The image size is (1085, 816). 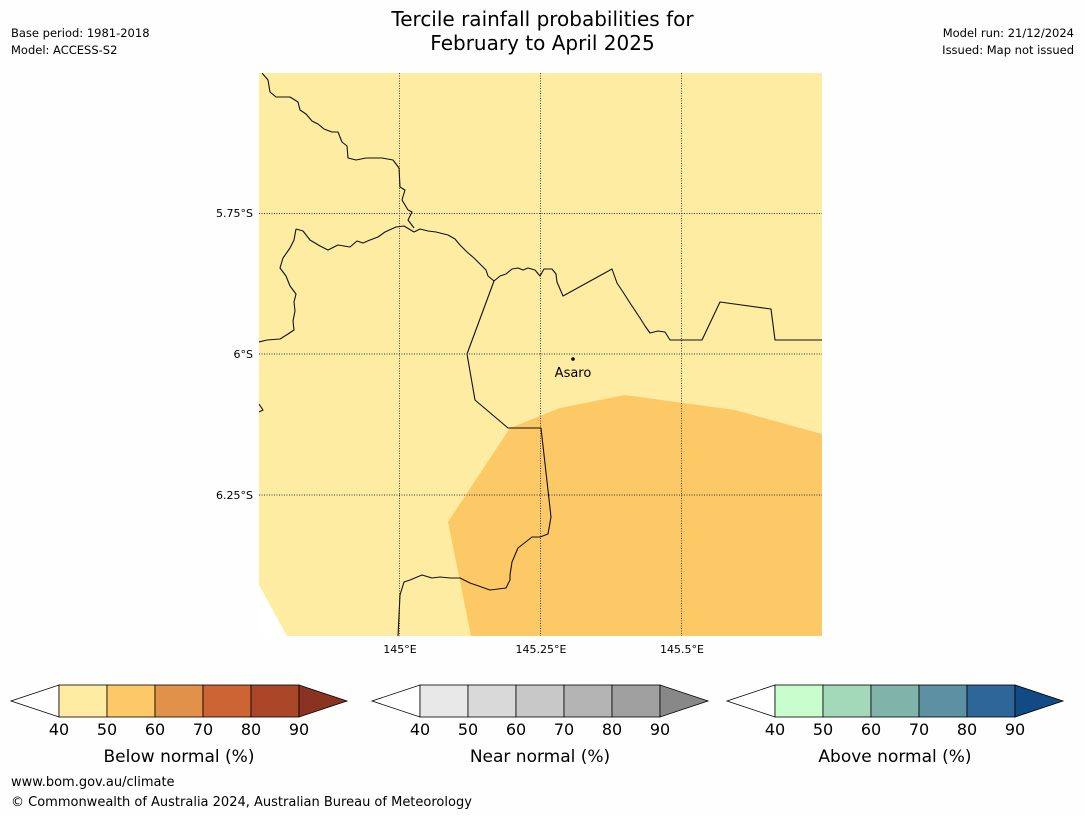 What do you see at coordinates (273, 610) in the screenshot?
I see `blank-region` at bounding box center [273, 610].